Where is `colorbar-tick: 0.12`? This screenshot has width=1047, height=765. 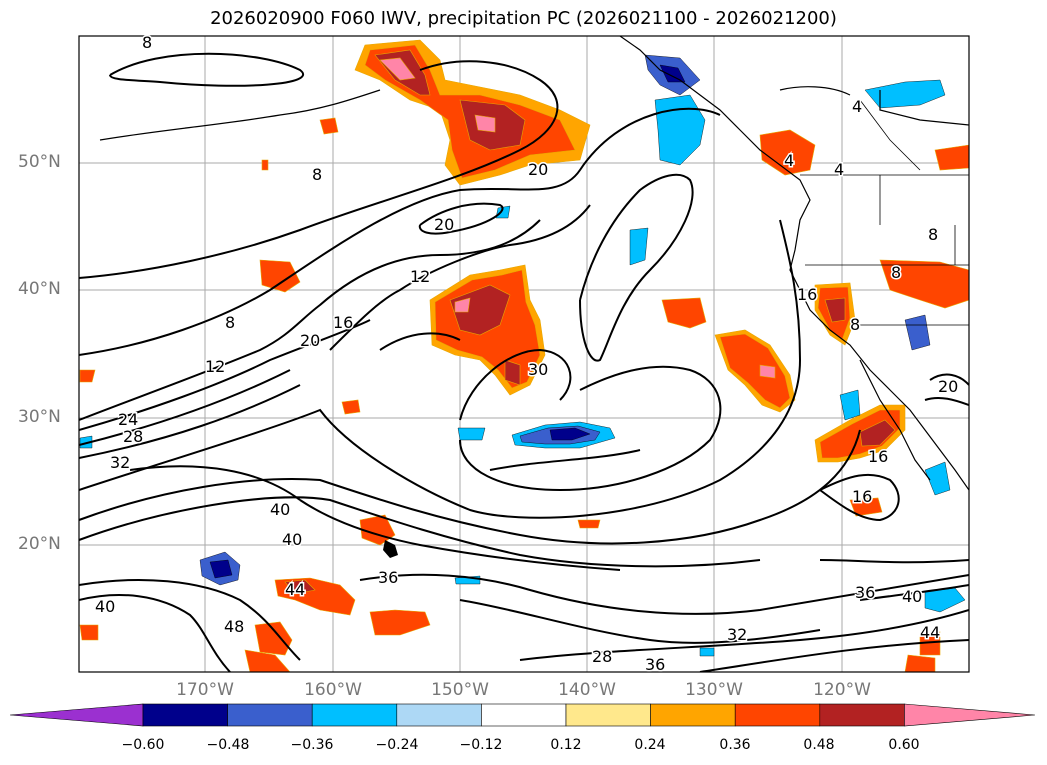
colorbar-tick: 0.12 is located at coordinates (566, 745).